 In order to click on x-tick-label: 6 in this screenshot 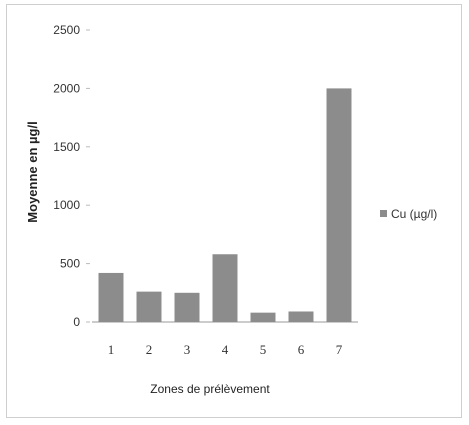, I will do `click(301, 349)`.